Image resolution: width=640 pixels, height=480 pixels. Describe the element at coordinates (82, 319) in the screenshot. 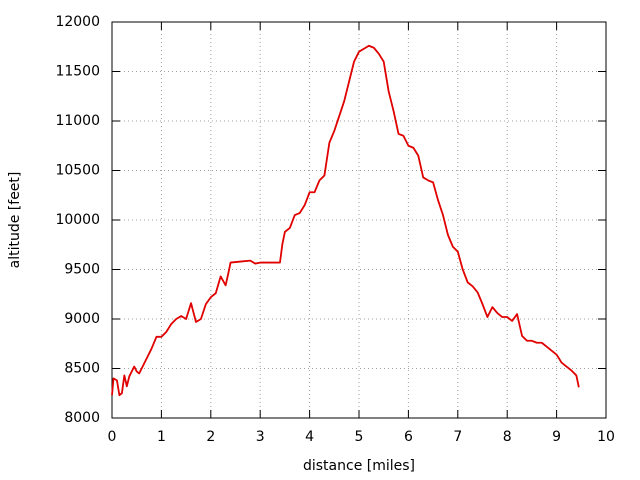

I see `y-tick-label: 9000` at that location.